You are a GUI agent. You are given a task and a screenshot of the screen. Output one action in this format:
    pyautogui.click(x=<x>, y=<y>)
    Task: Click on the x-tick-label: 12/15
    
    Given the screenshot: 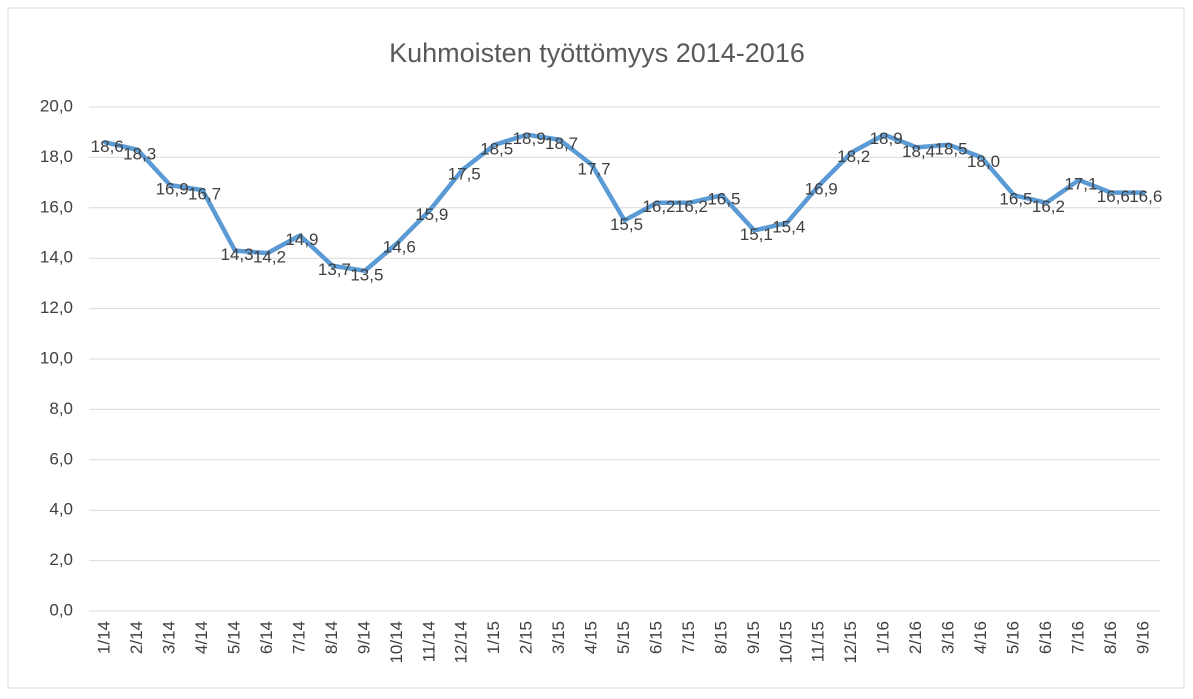 What is the action you would take?
    pyautogui.click(x=850, y=642)
    